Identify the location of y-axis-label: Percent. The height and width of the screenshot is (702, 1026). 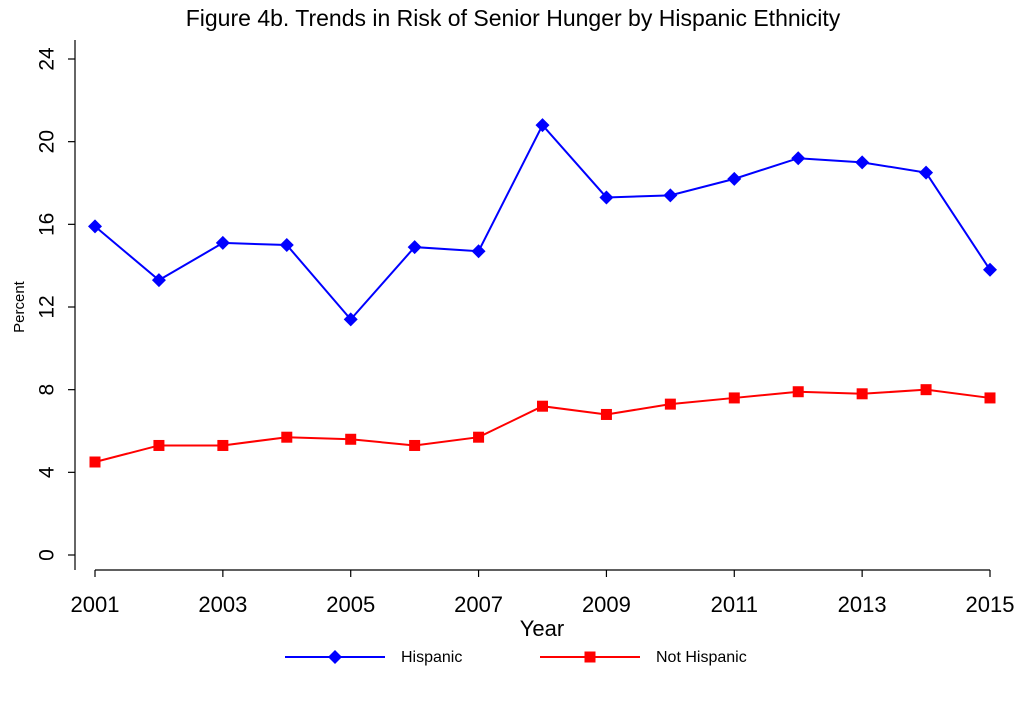
(19, 306).